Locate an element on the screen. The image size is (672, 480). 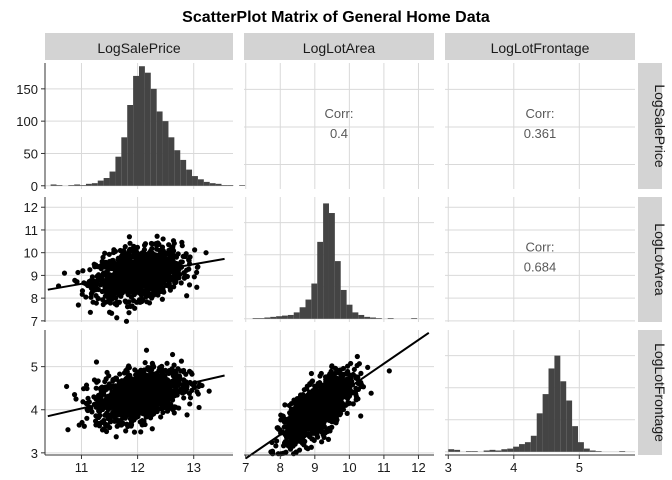
y-tick-label: 4 is located at coordinates (34, 410).